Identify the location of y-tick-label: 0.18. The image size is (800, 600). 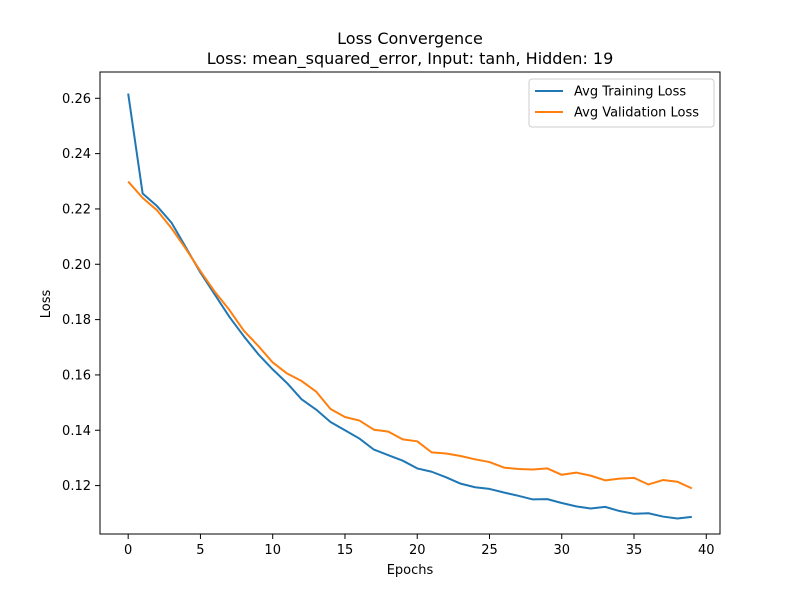
(76, 320).